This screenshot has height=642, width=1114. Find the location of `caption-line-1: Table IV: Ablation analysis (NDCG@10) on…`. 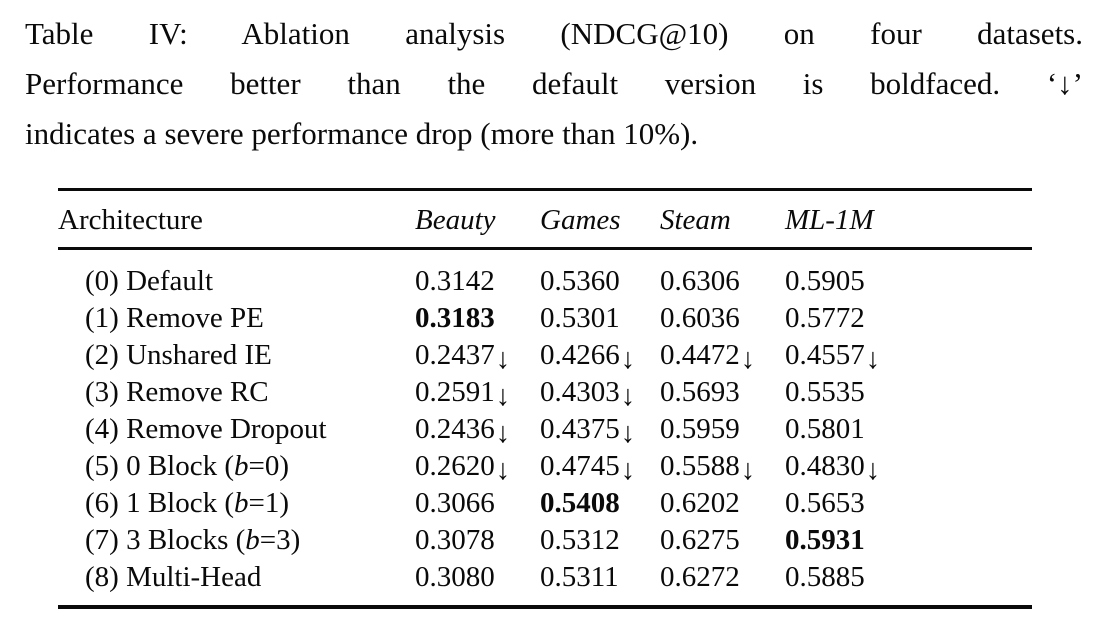

caption-line-1: Table IV: Ablation analysis (NDCG@10) on… is located at coordinates (554, 33).